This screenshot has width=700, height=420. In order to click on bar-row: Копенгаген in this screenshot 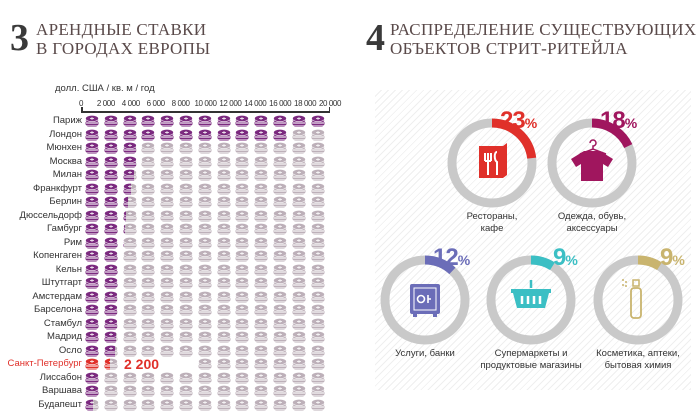, I will do `click(170, 256)`.